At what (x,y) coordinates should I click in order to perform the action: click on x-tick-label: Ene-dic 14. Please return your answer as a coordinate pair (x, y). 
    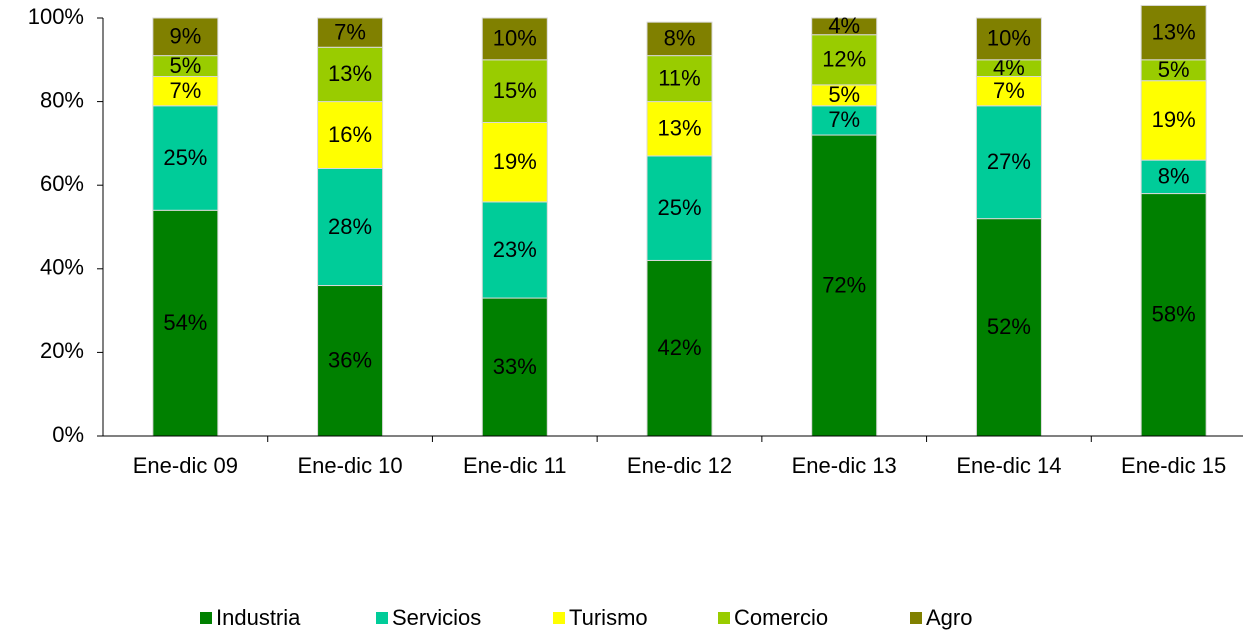
    Looking at the image, I should click on (1008, 465).